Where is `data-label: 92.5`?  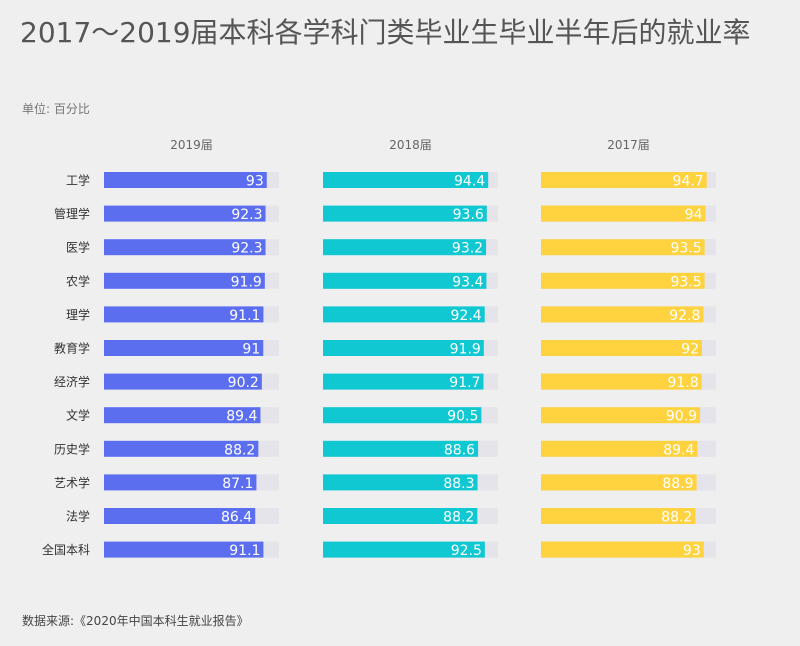
data-label: 92.5 is located at coordinates (466, 551).